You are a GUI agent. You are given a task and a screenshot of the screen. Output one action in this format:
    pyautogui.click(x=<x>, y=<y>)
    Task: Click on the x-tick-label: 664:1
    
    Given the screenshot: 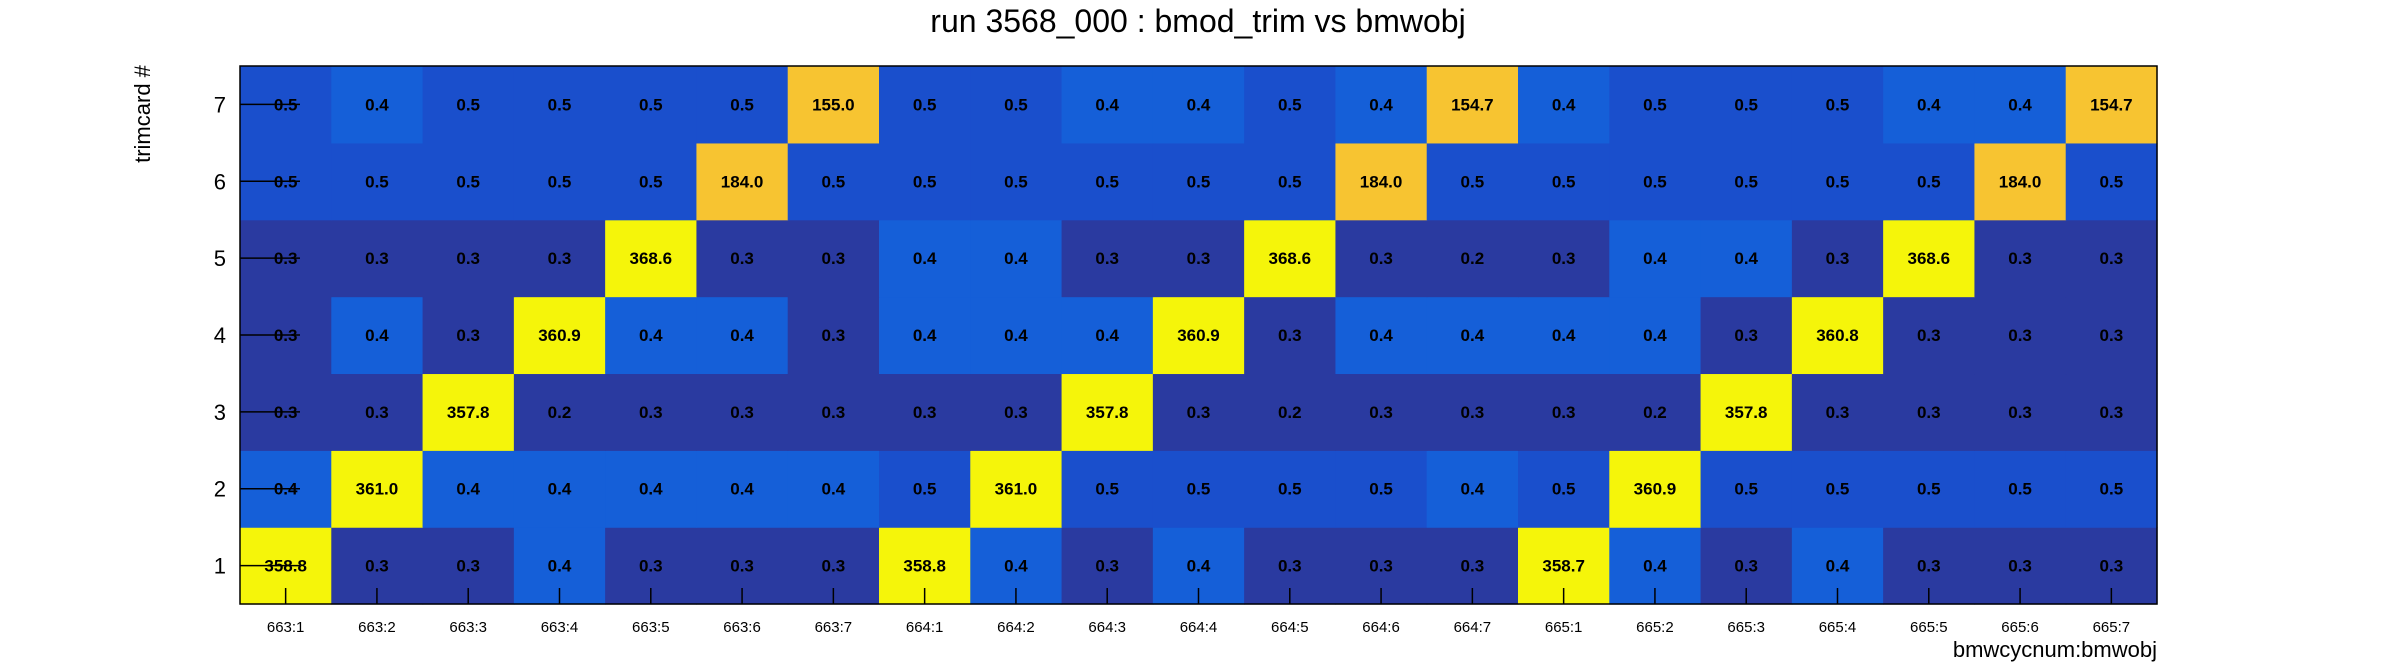 What is the action you would take?
    pyautogui.click(x=925, y=627)
    